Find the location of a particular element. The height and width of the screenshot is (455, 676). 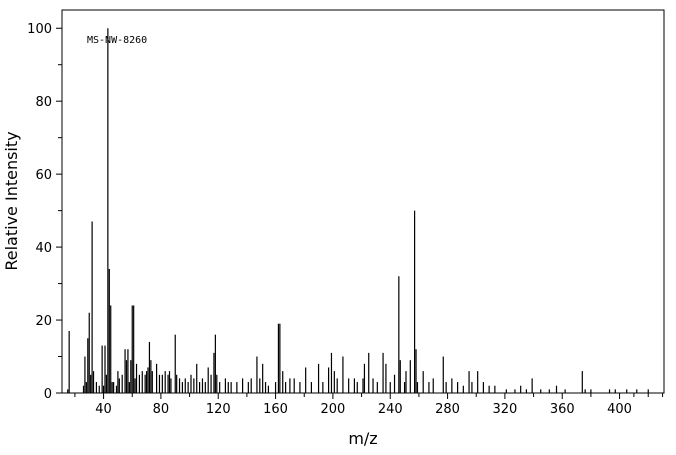

x-axis-label: m/z is located at coordinates (362, 438).